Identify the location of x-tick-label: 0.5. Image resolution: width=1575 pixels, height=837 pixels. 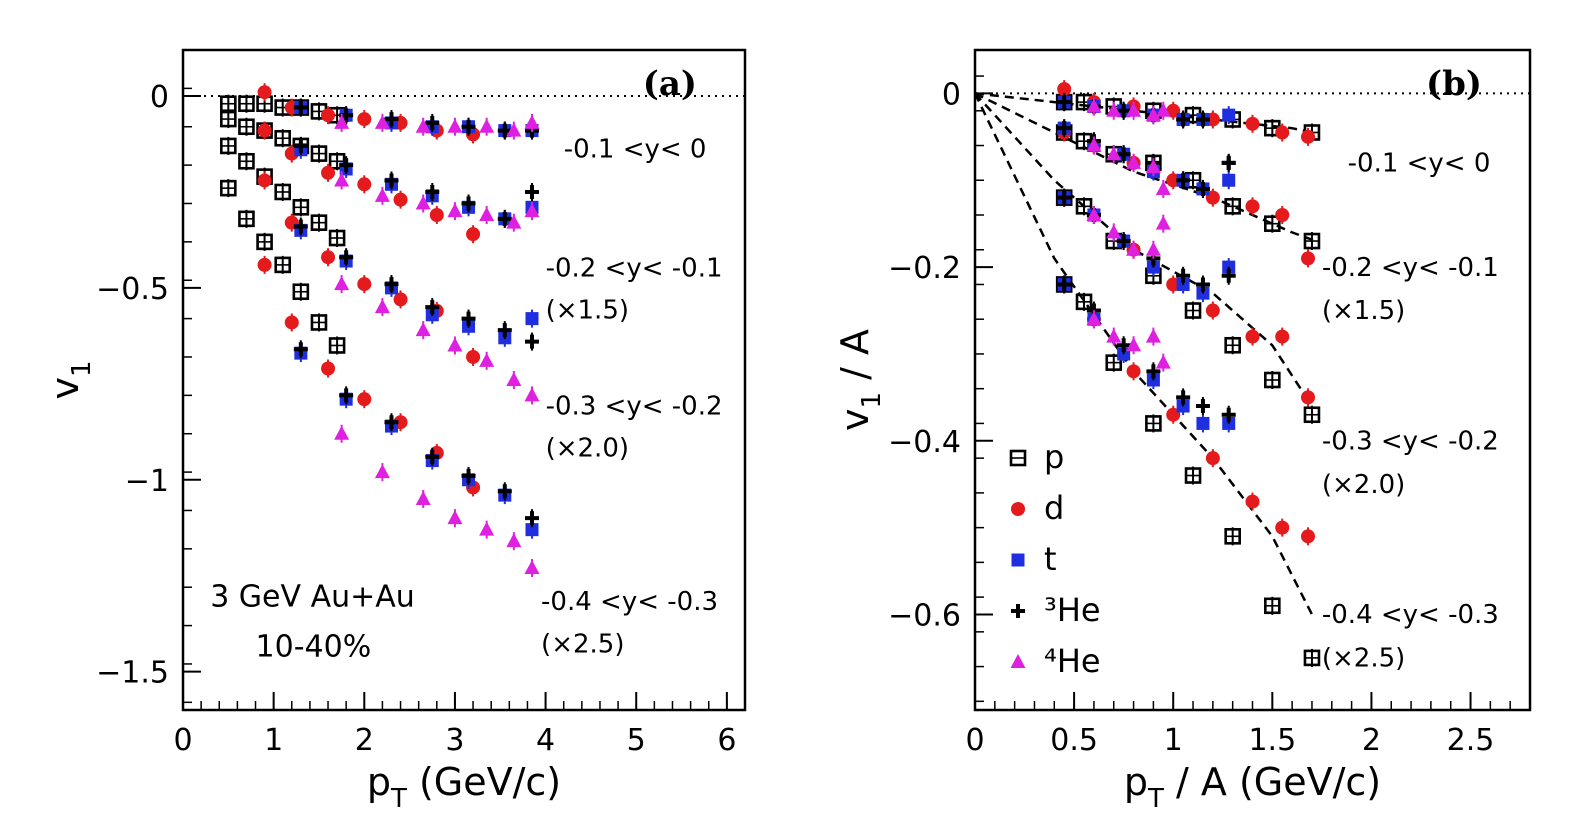
(1074, 740).